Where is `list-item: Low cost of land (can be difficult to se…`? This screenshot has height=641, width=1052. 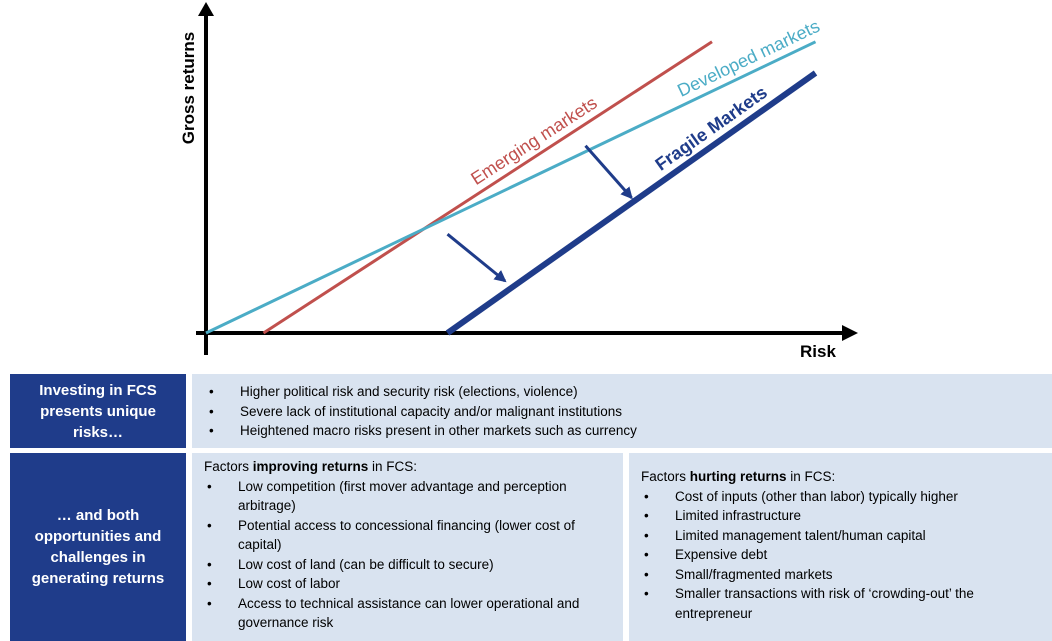 list-item: Low cost of land (can be difficult to se… is located at coordinates (409, 565).